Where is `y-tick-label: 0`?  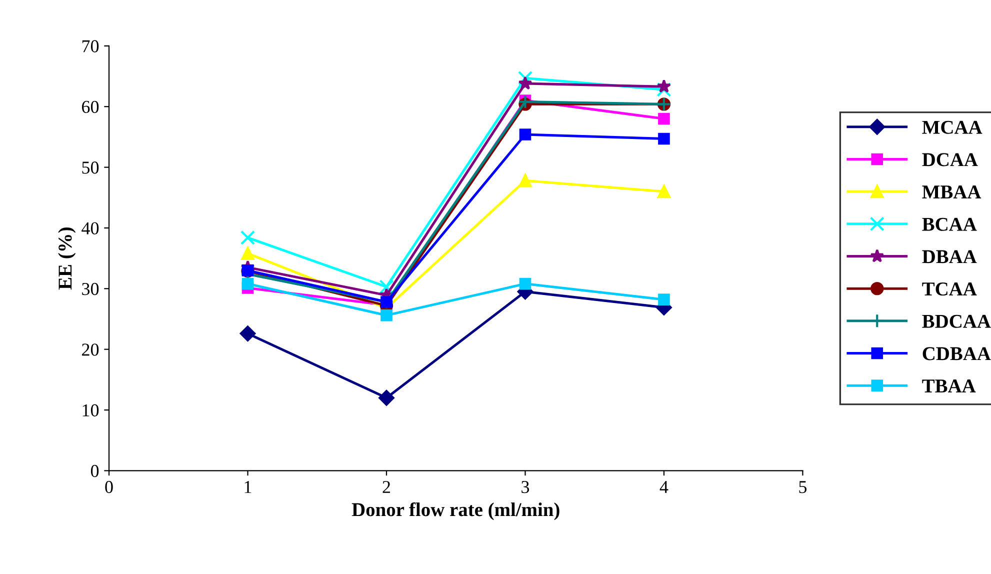
y-tick-label: 0 is located at coordinates (94, 471).